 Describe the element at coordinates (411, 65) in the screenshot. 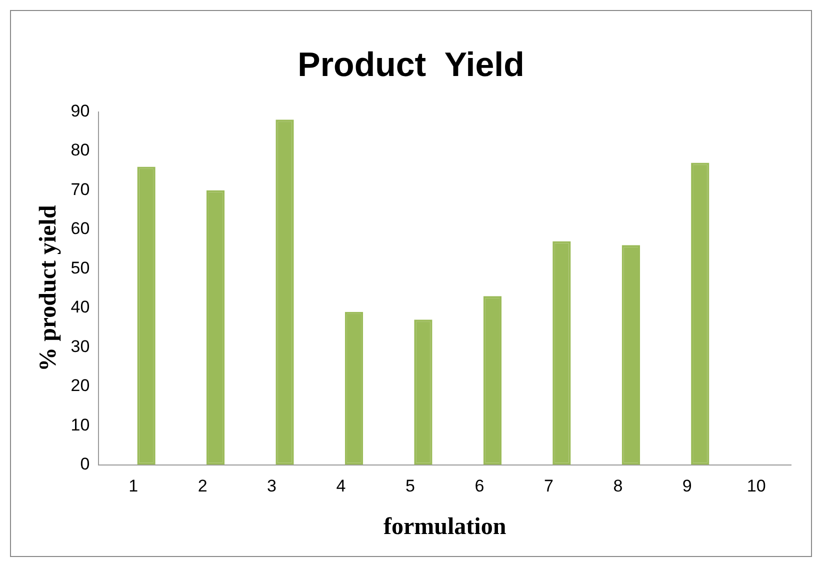

I see `chart-title: Product Yield` at that location.